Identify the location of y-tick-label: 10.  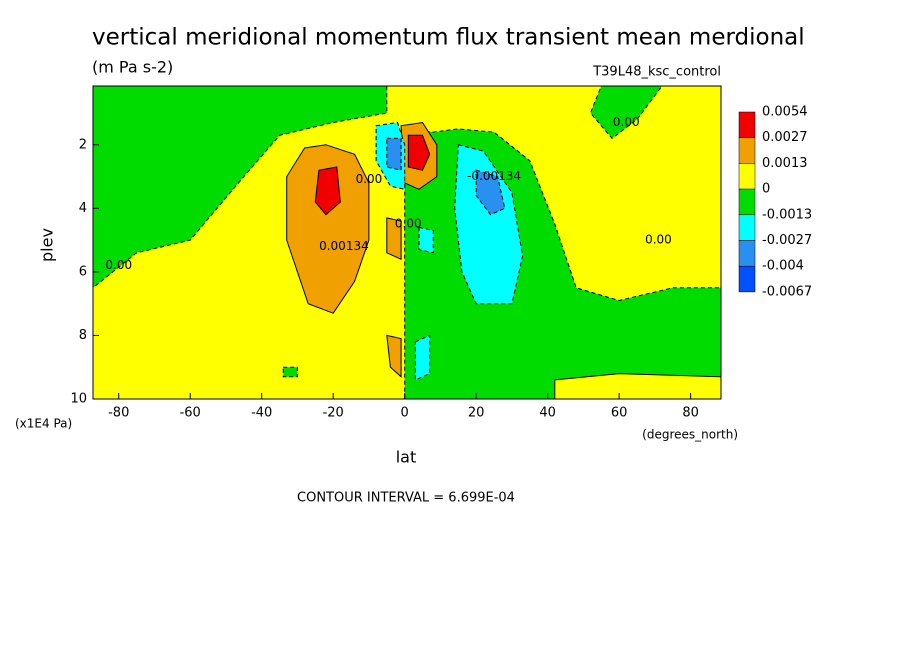
(78, 399).